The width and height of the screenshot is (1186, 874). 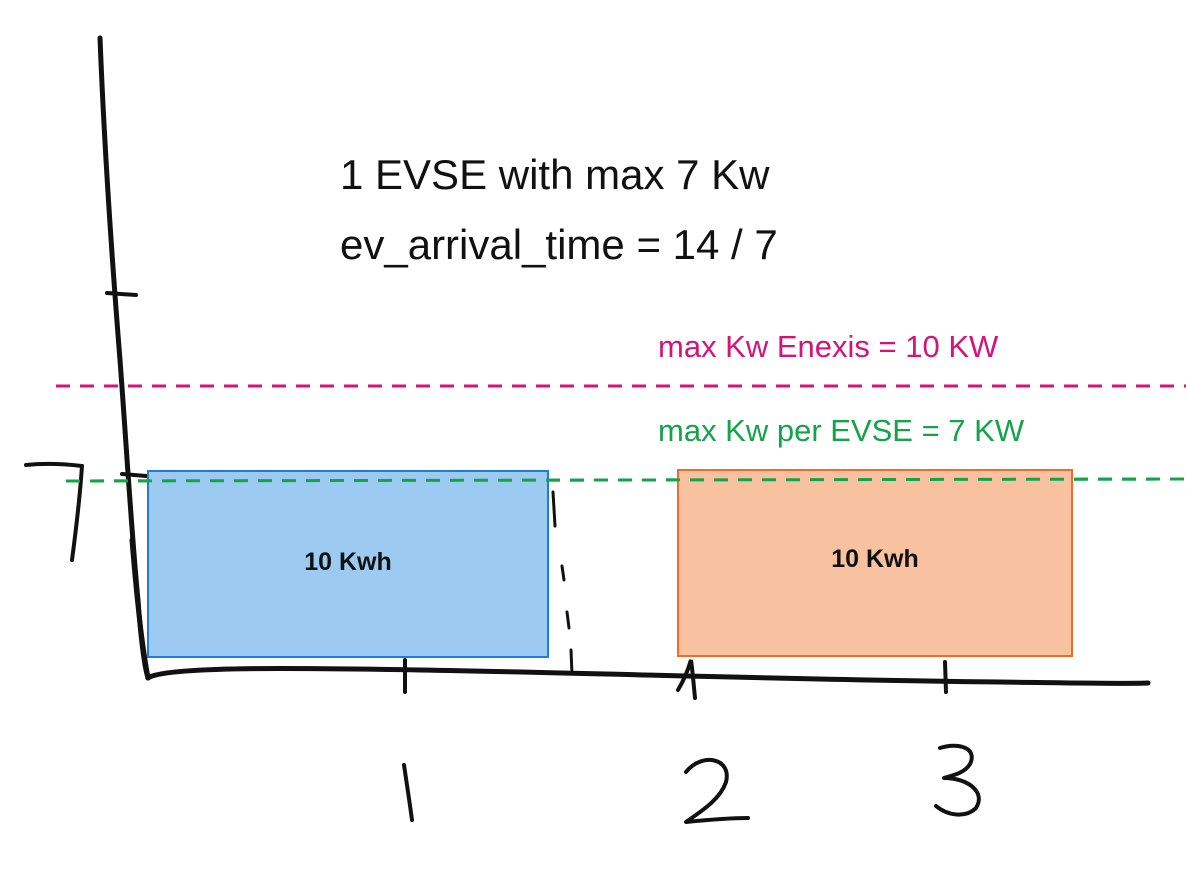 I want to click on charging-block-2-label: 10 Kwh, so click(x=875, y=558).